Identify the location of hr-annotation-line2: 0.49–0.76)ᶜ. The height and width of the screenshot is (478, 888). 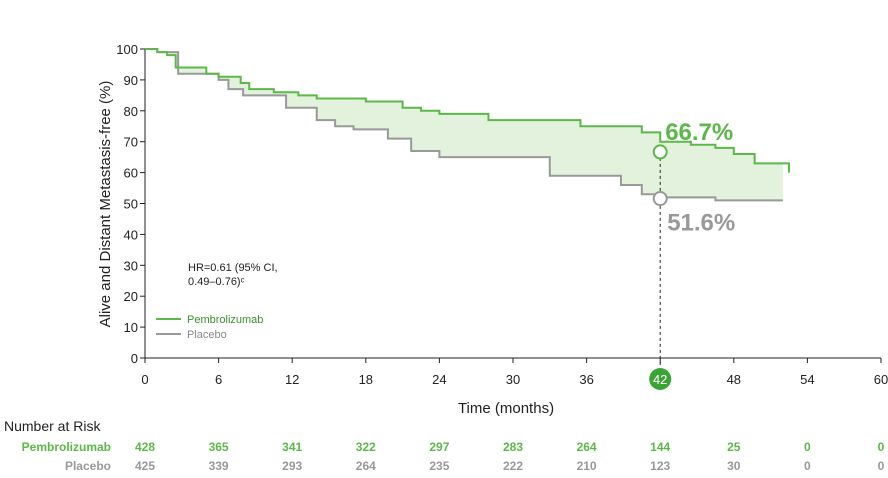
(216, 282).